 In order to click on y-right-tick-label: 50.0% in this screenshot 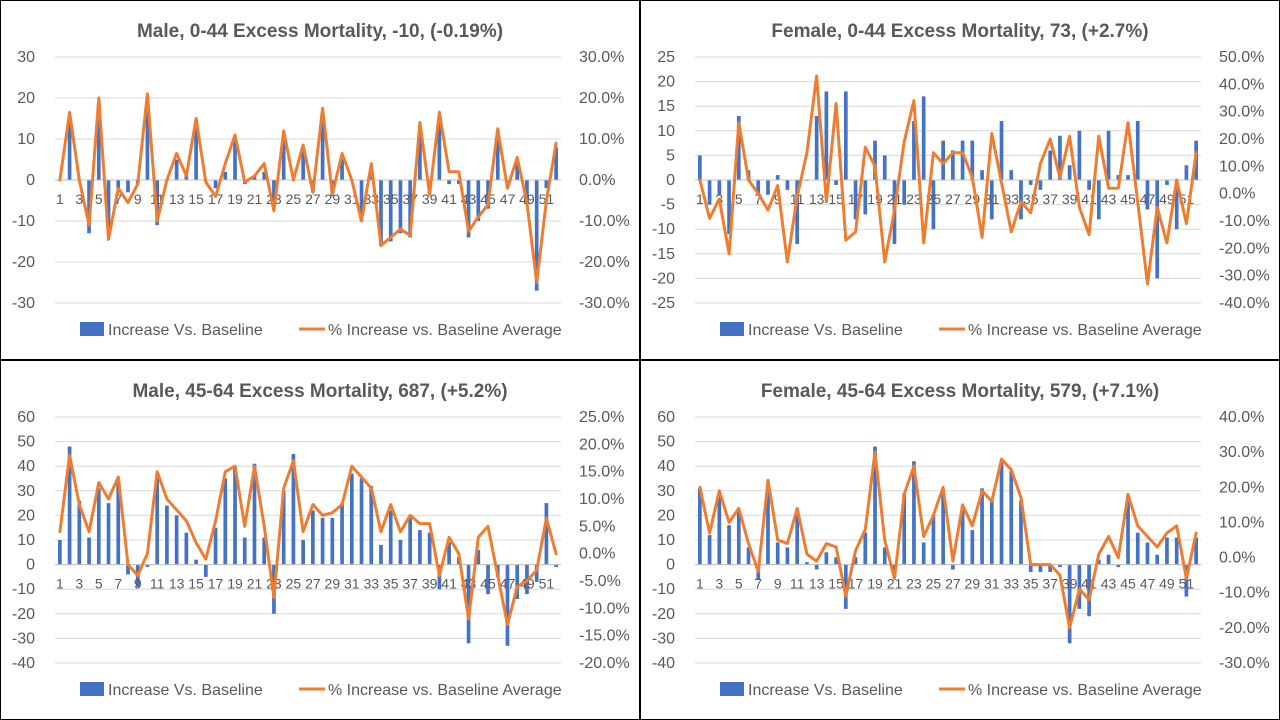, I will do `click(1241, 57)`.